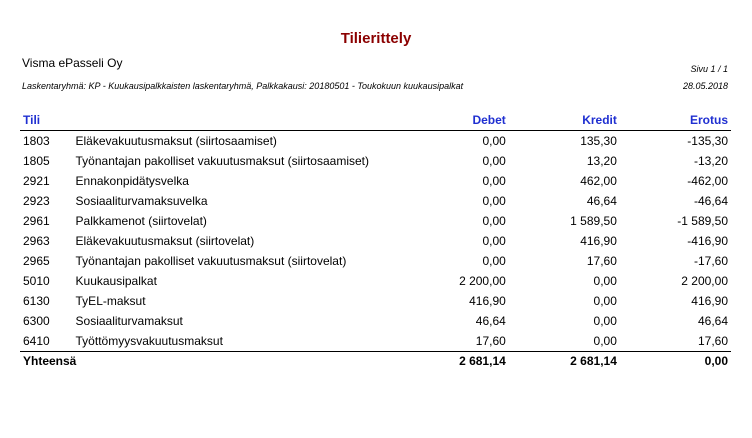 This screenshot has width=752, height=438. I want to click on cell-account: 6410, so click(36, 341).